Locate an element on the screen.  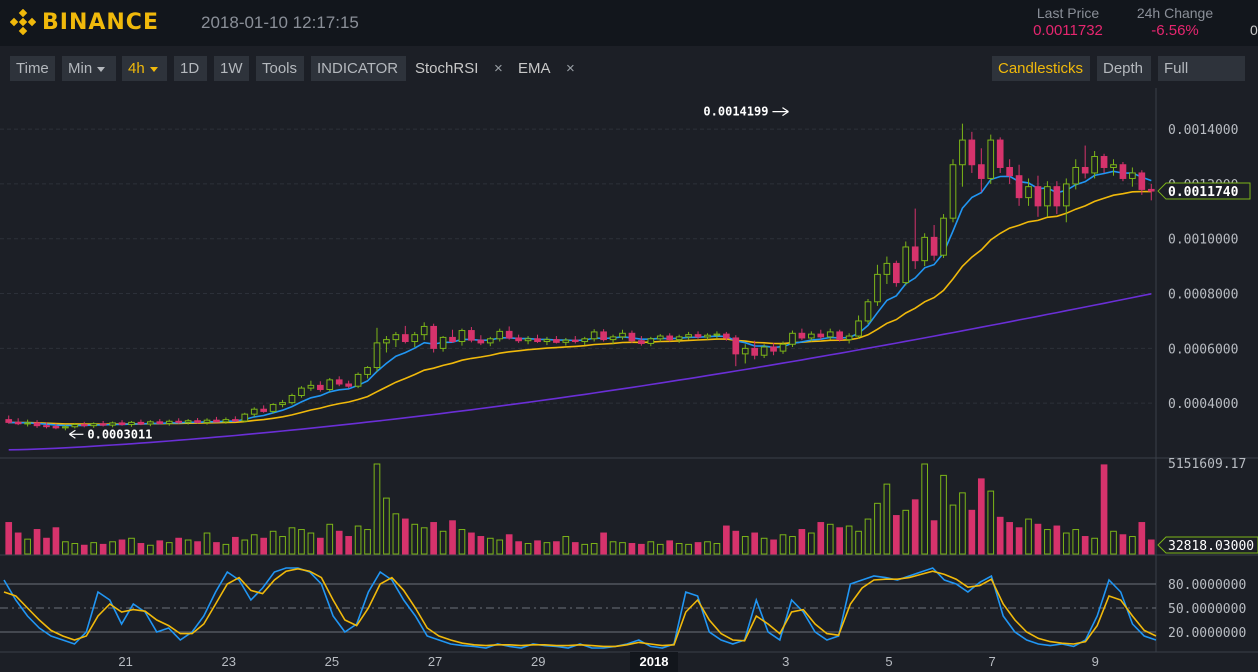
volume-pane: 5151609.17 32818.03000 is located at coordinates (629, 506).